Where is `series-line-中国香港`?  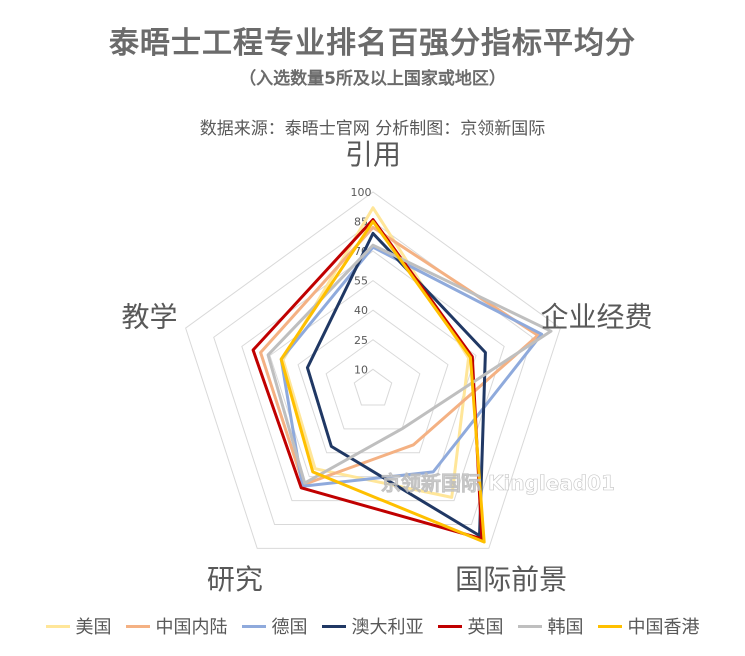 series-line-中国香港 is located at coordinates (382, 382).